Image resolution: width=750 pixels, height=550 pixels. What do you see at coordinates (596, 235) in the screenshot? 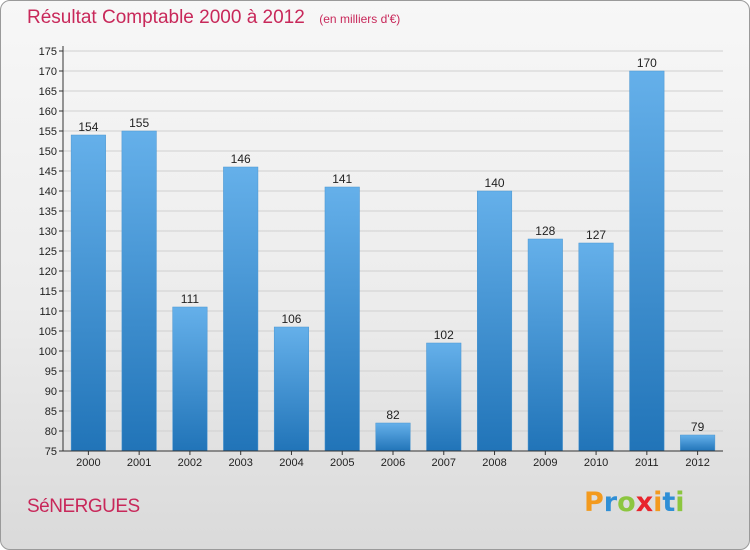
I see `bar-value-label: 127` at bounding box center [596, 235].